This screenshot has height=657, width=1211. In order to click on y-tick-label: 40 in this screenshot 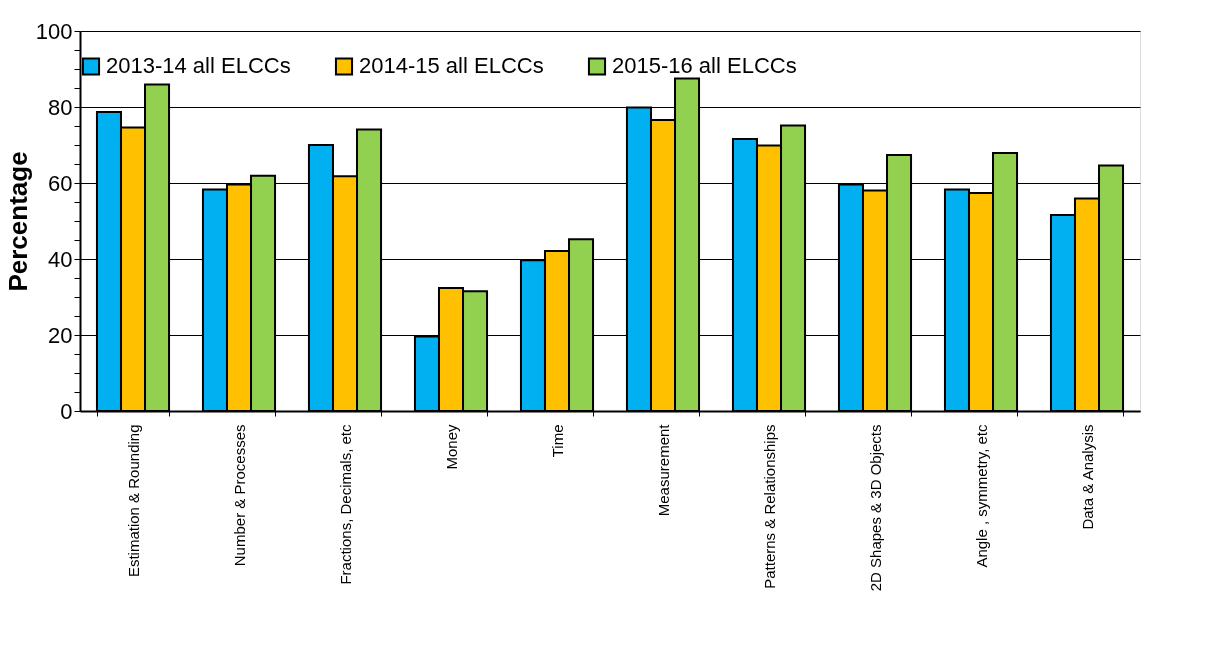, I will do `click(60, 259)`.